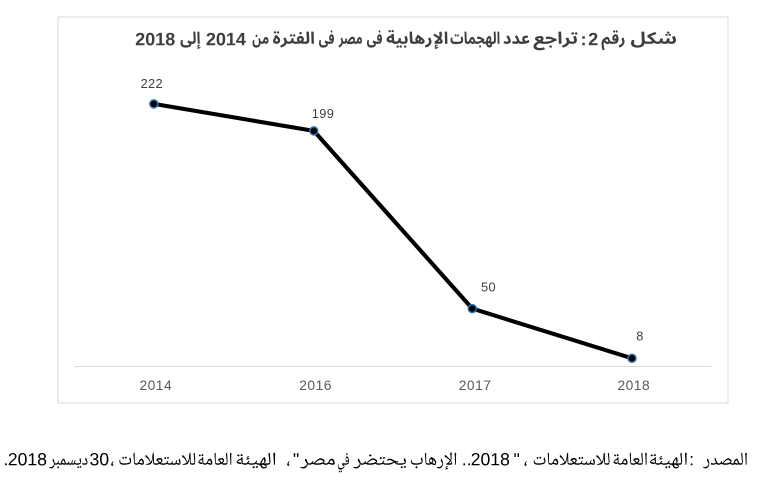 This screenshot has height=487, width=768. What do you see at coordinates (488, 287) in the screenshot?
I see `svg-text: 50` at bounding box center [488, 287].